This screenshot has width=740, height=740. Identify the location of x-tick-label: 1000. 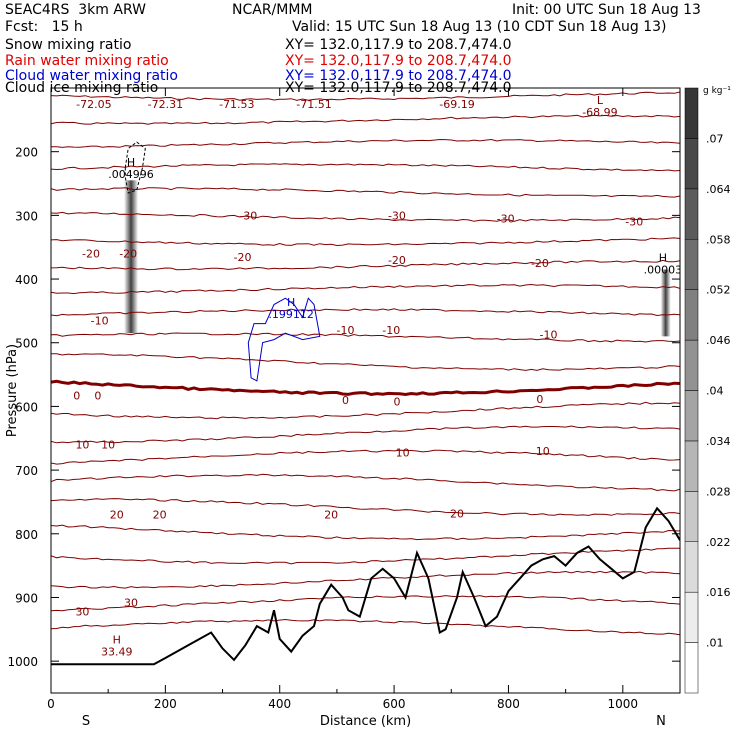
(623, 704).